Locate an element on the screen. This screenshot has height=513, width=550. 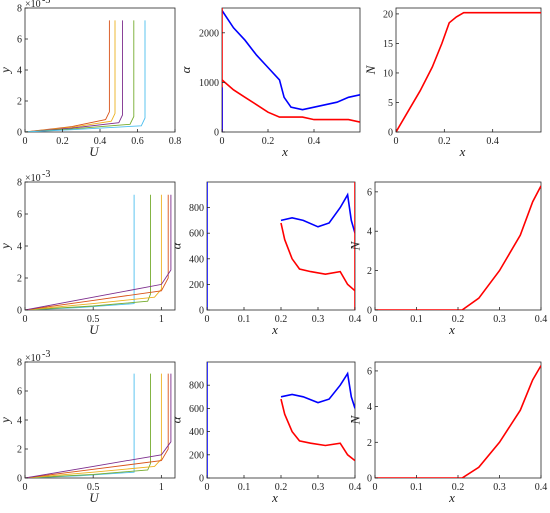
panel-r1c2: 0 0.2 0.4 0 1000 2000 x α is located at coordinates (269, 83).